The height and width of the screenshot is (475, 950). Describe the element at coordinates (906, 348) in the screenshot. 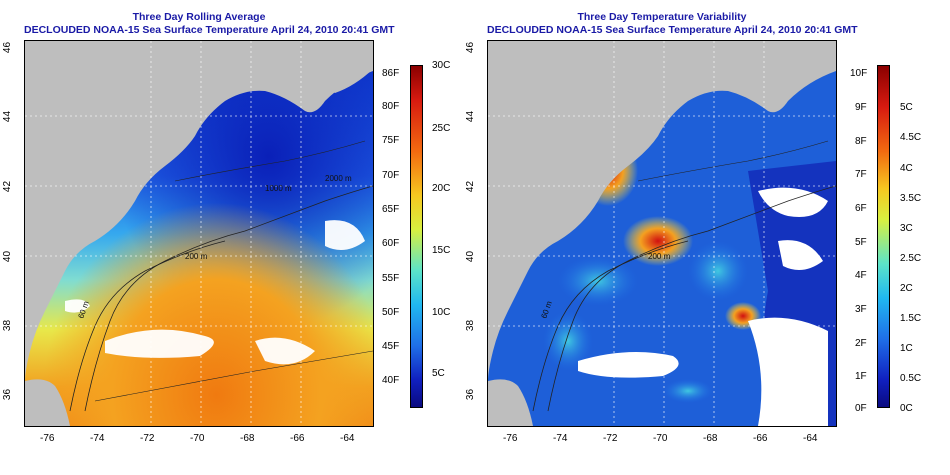

I see `right-cb-c-1: 1C` at that location.